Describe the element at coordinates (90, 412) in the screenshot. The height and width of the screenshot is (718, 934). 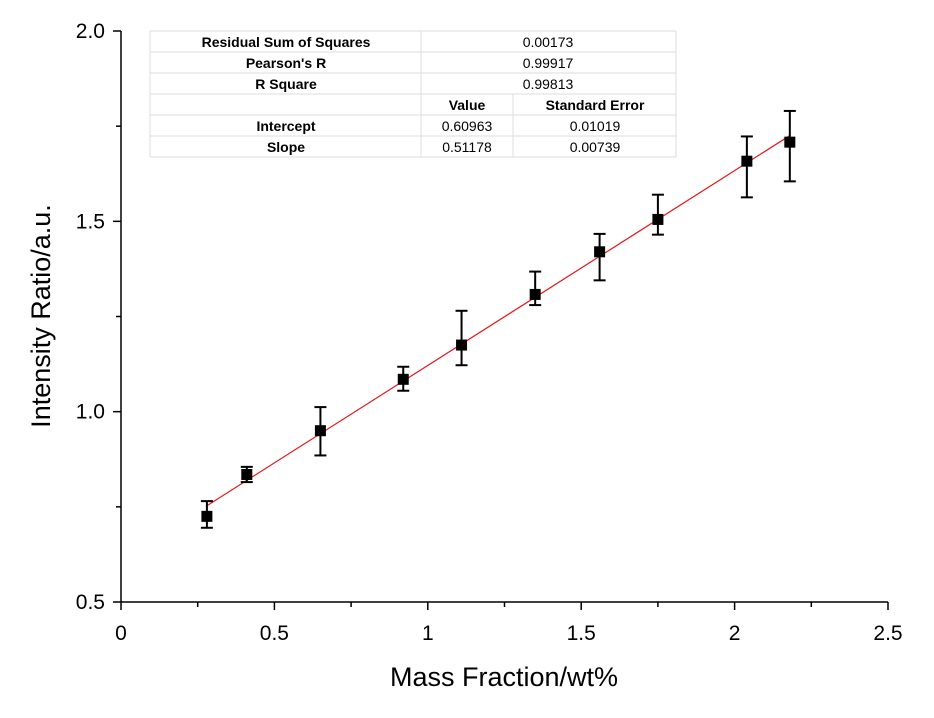
I see `y-tick-label: 1.0` at that location.